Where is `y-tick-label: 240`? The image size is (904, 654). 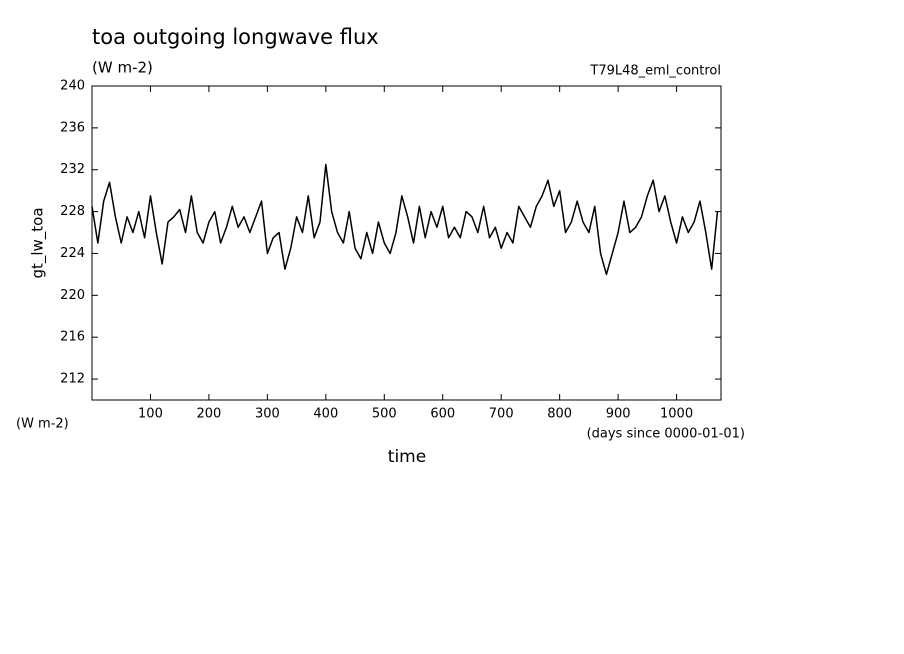 y-tick-label: 240 is located at coordinates (72, 86).